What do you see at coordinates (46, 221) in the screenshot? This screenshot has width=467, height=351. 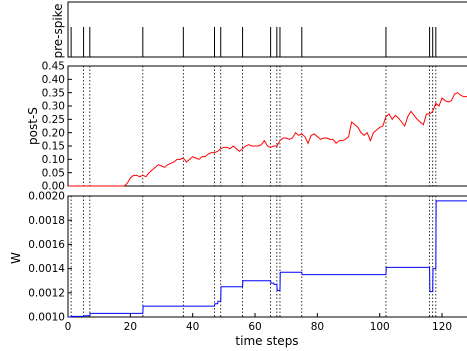 I see `y-tick-label: 0.0018` at bounding box center [46, 221].